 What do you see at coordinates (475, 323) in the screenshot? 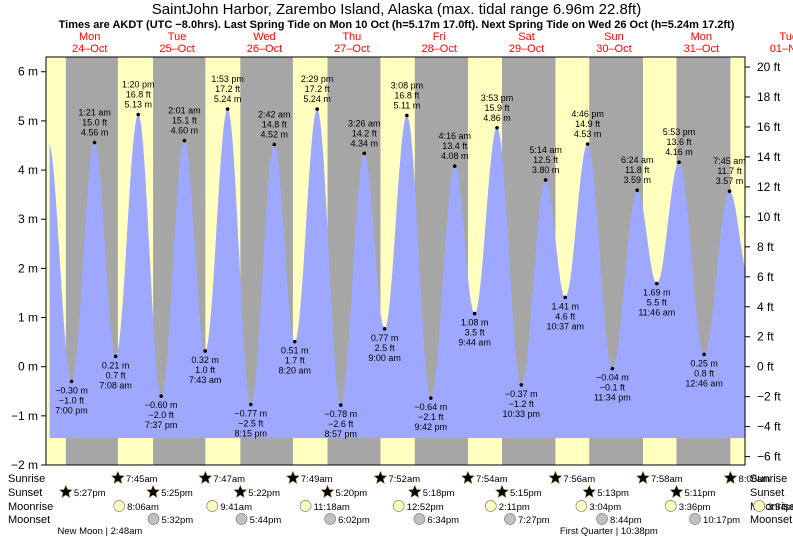
I see `tide-label-m: 1.08 m` at bounding box center [475, 323].